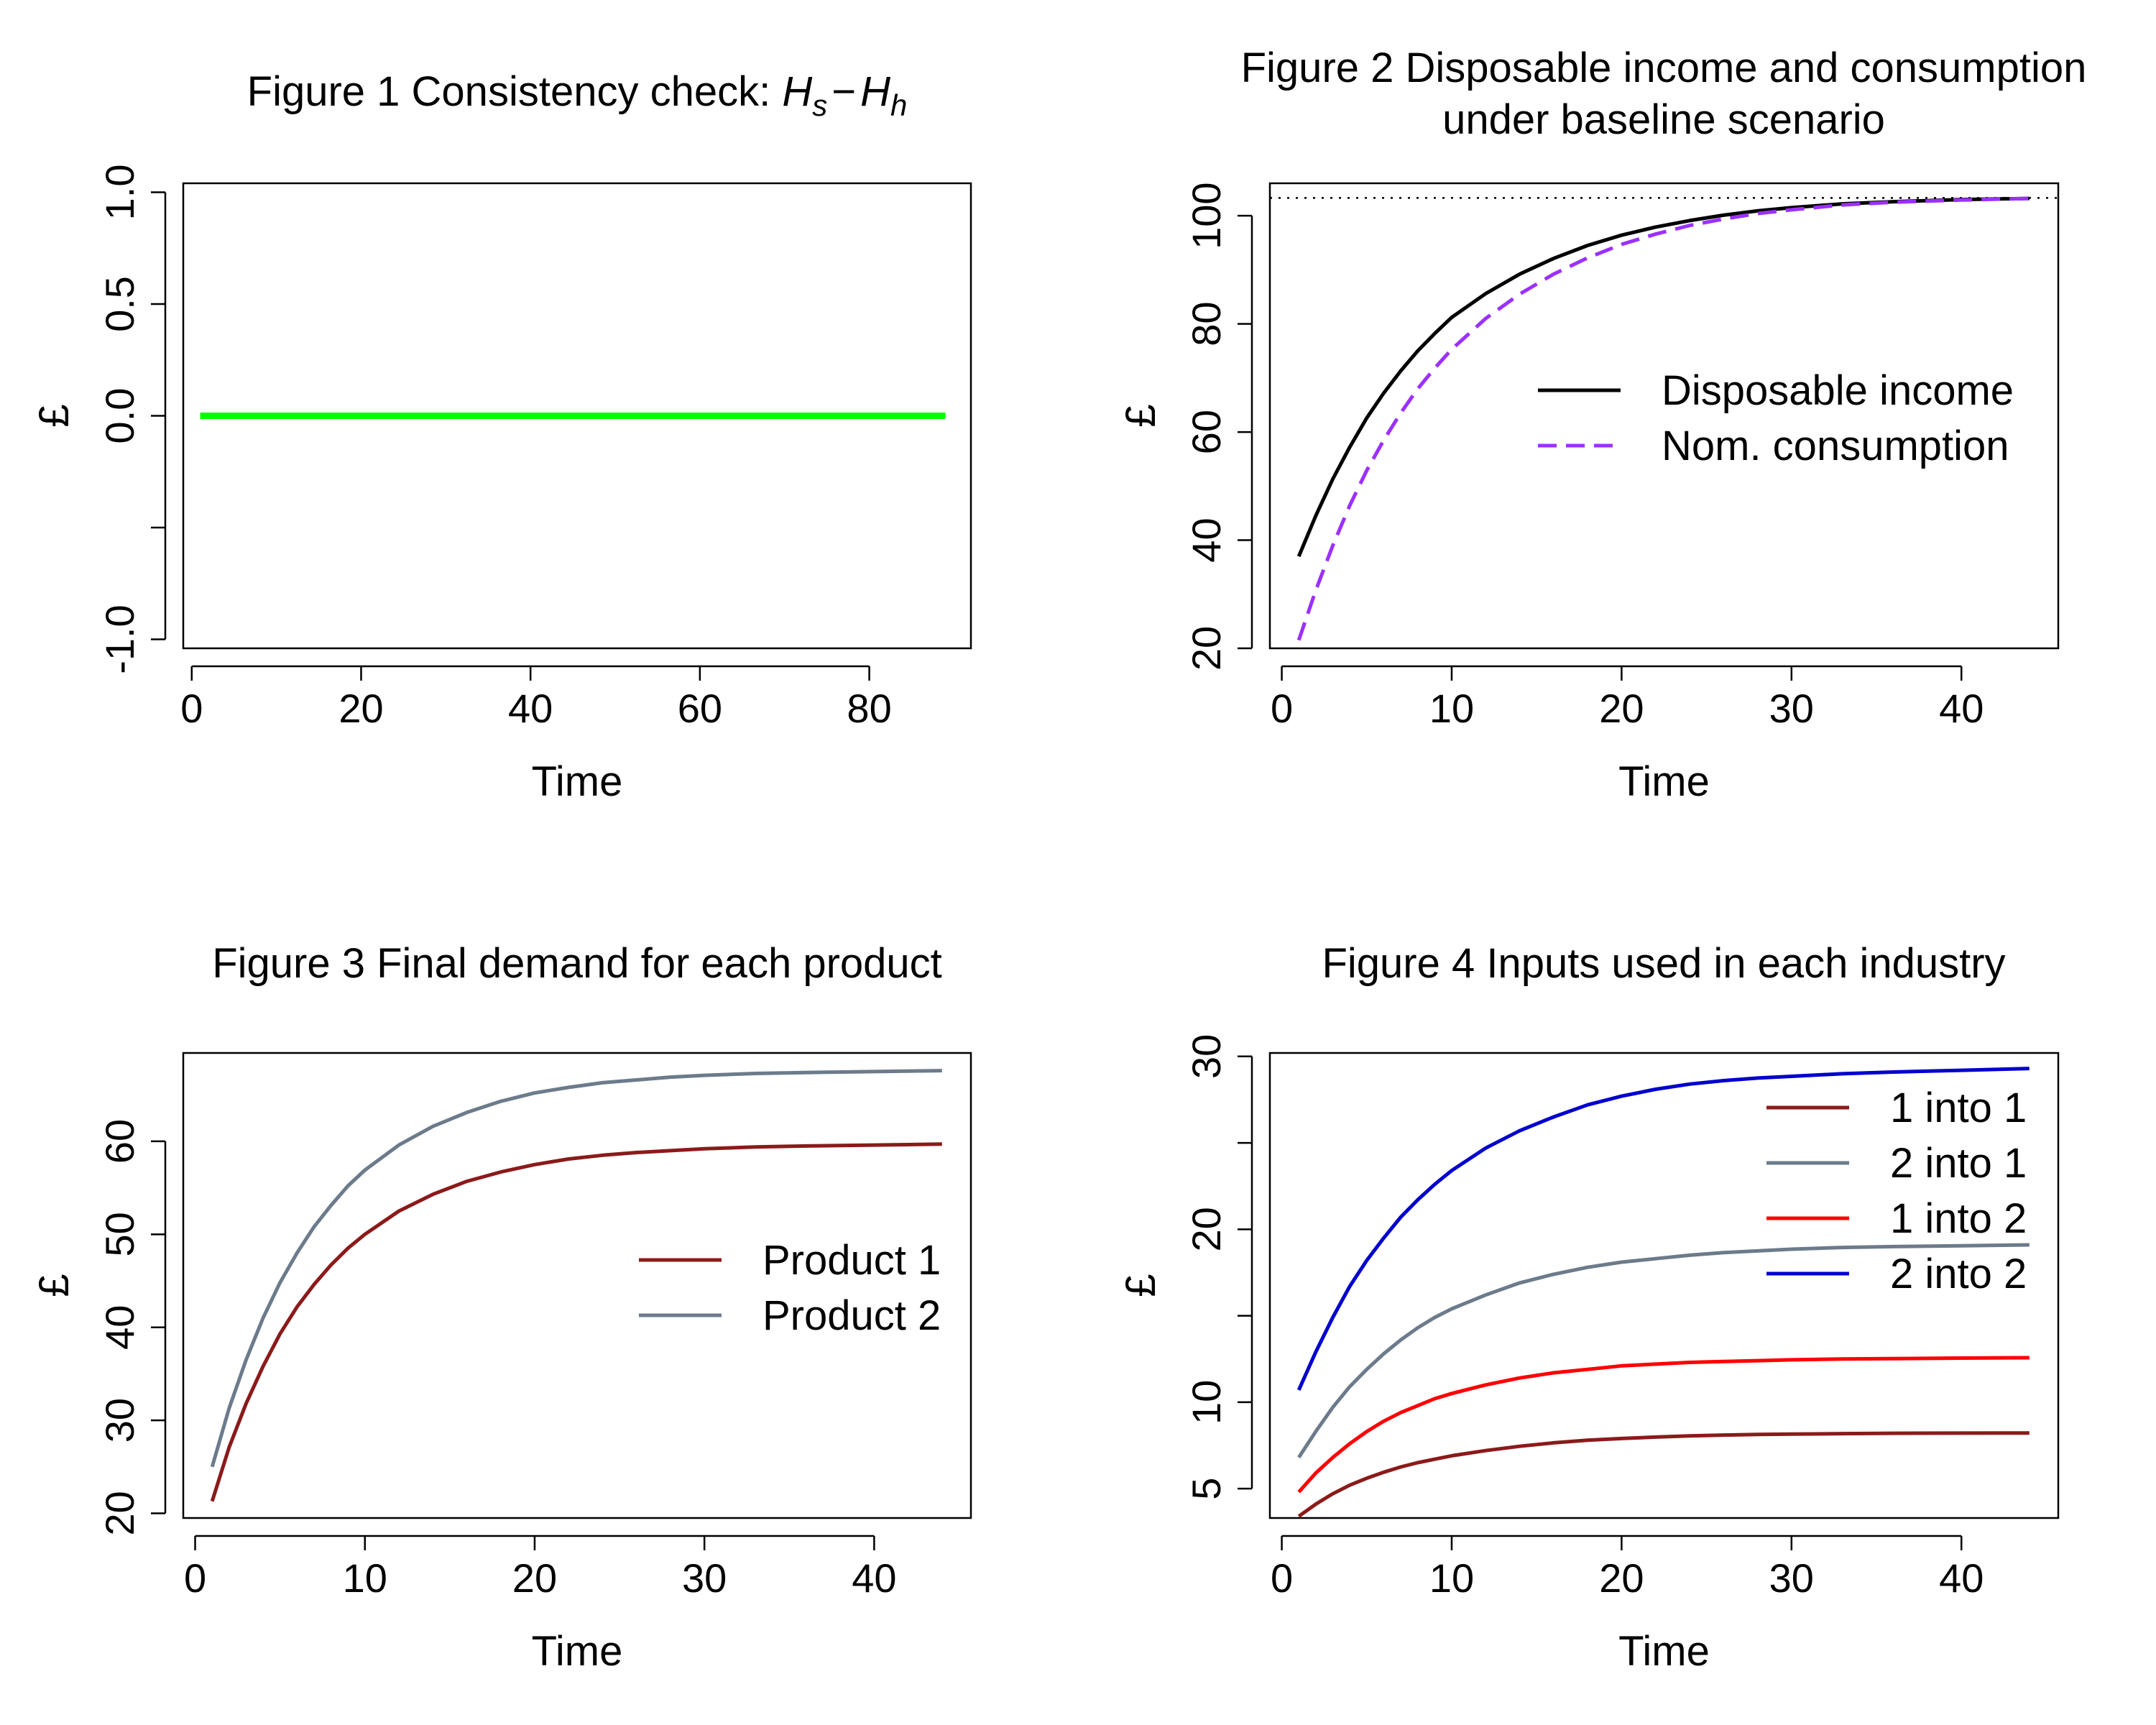 The image size is (2156, 1725). I want to click on legend-label: Product 1, so click(852, 1260).